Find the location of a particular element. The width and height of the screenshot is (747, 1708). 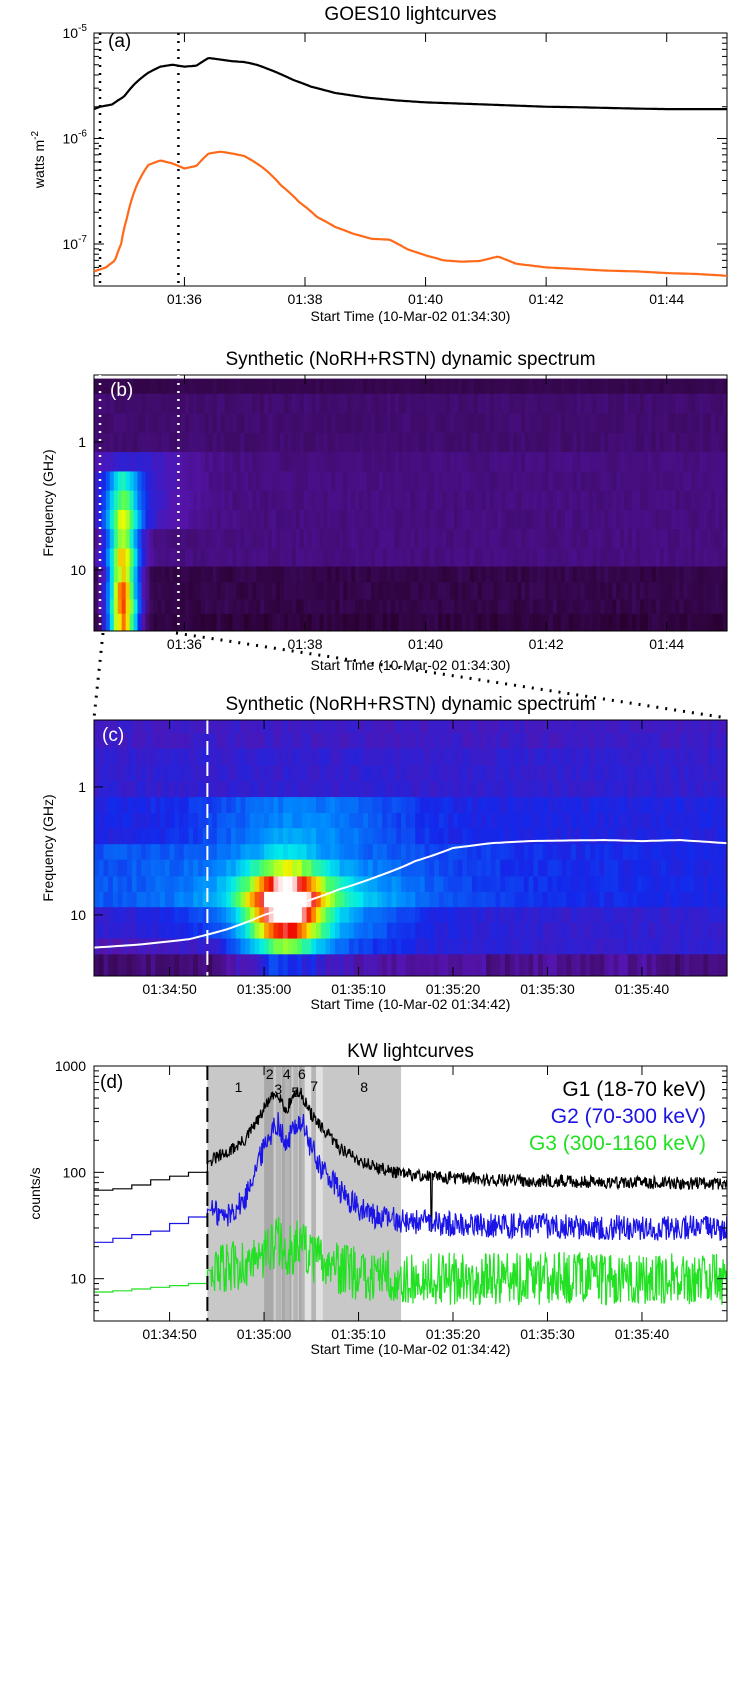

interval-label: 7 is located at coordinates (314, 1086).